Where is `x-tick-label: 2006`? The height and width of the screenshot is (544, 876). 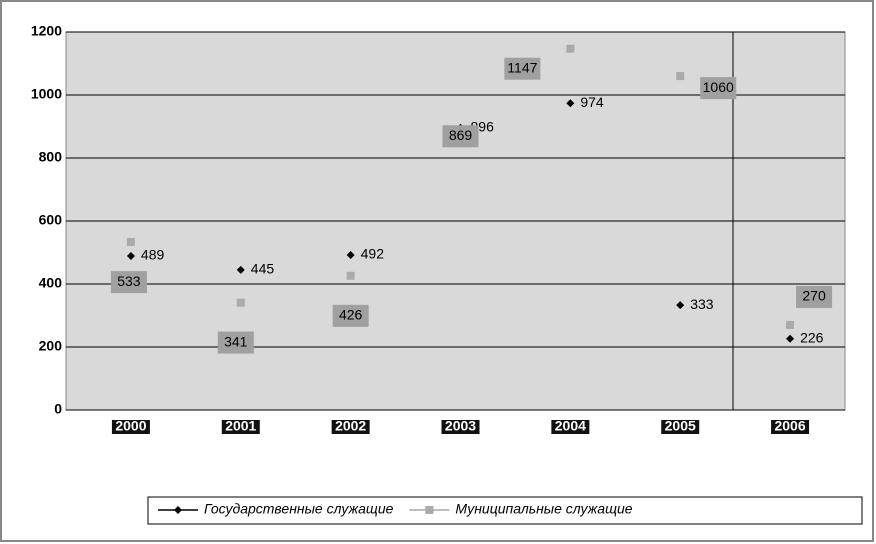 x-tick-label: 2006 is located at coordinates (789, 426).